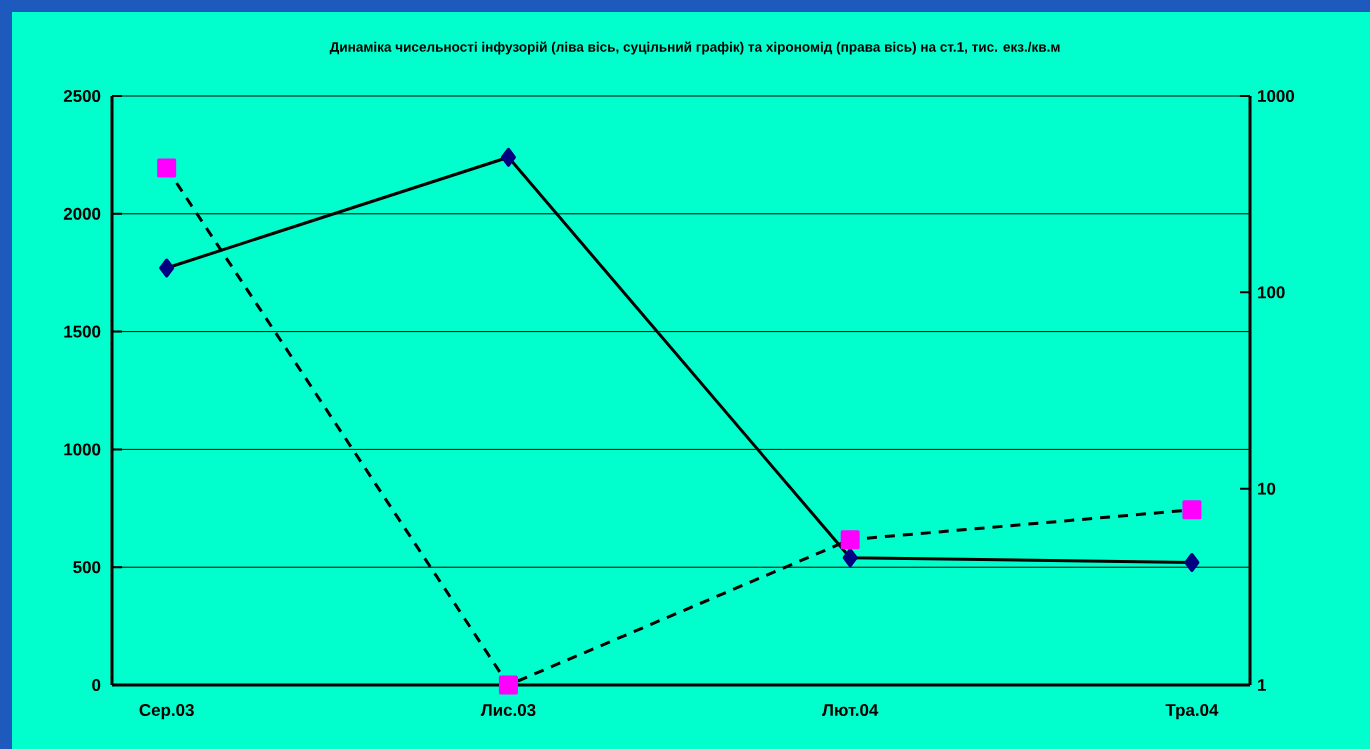  I want to click on y-tick-label: 0, so click(96, 685).